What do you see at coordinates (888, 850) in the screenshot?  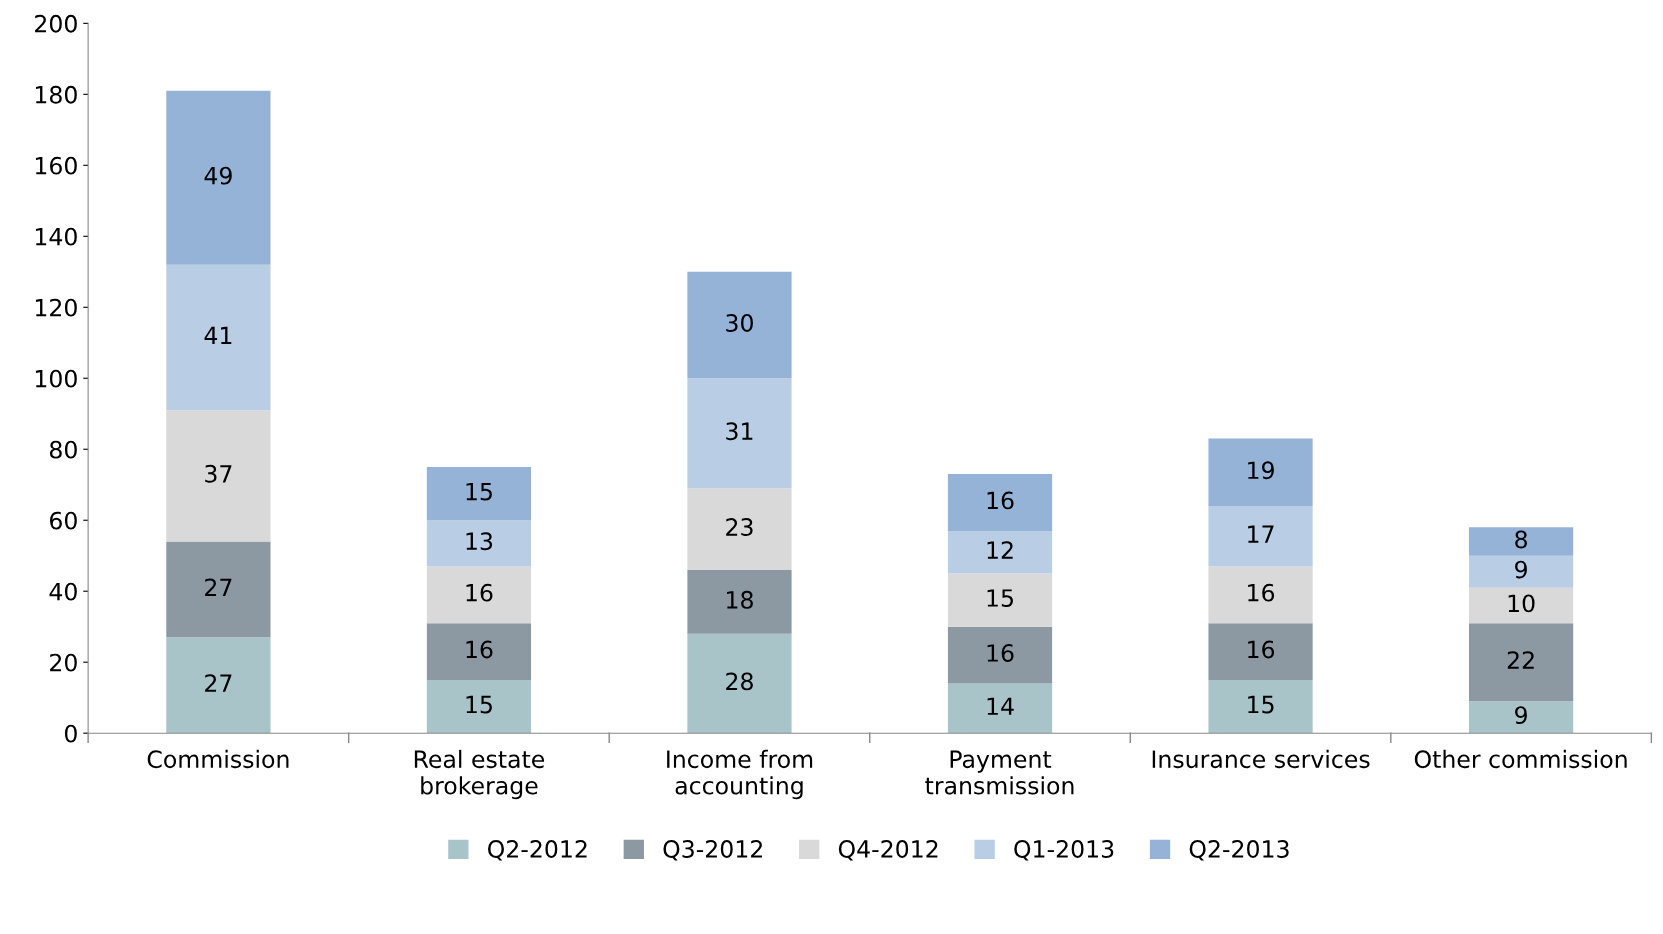 I see `legend-label: Q4-2012` at bounding box center [888, 850].